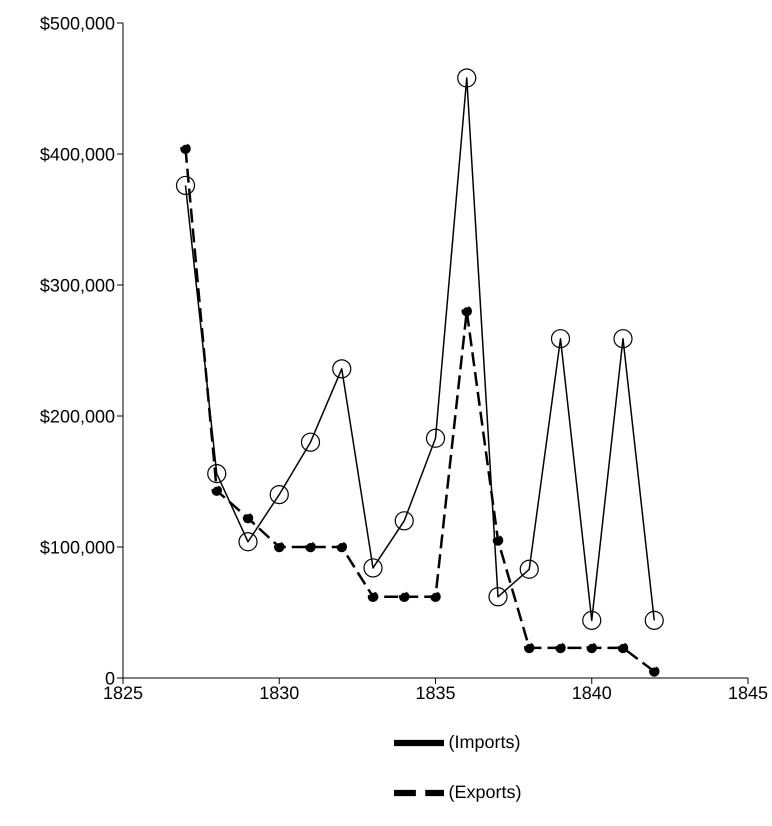 This screenshot has width=772, height=826. Describe the element at coordinates (77, 154) in the screenshot. I see `y-tick-label: $400,000` at that location.